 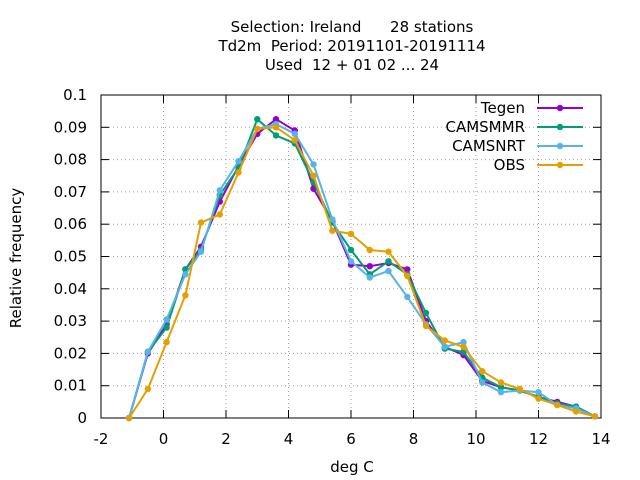 I want to click on x-tick-label: -2, so click(x=101, y=439).